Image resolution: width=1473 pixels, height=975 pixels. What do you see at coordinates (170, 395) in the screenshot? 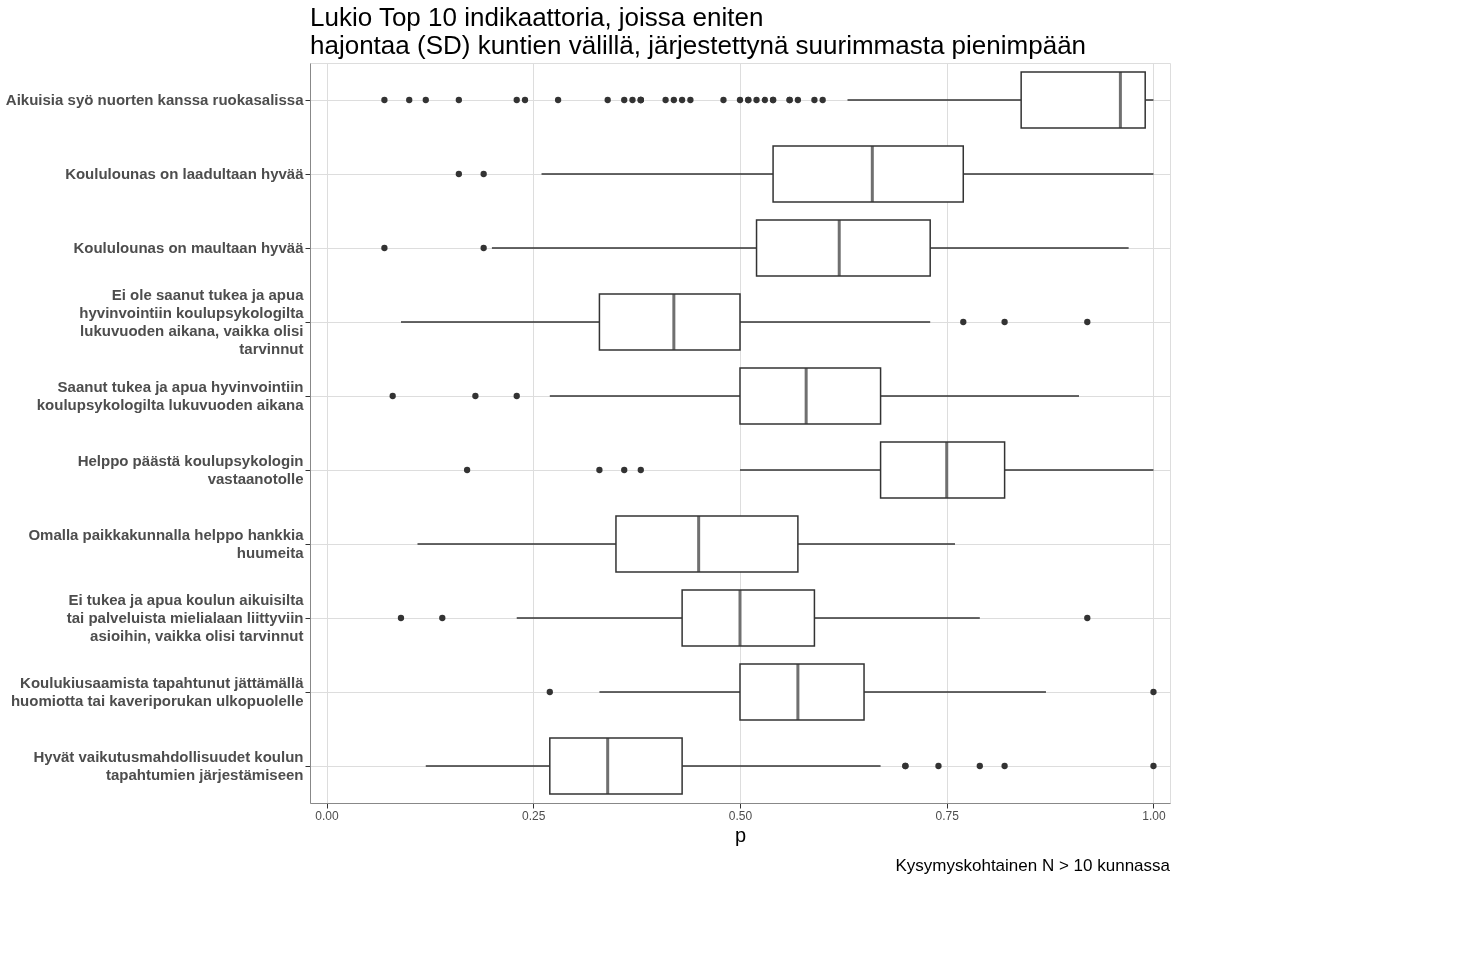
I see `y-tick-label: Saanut tukea ja apua hyvinvointiin koulupsykologilta lukuvuoden aikana` at bounding box center [170, 395].